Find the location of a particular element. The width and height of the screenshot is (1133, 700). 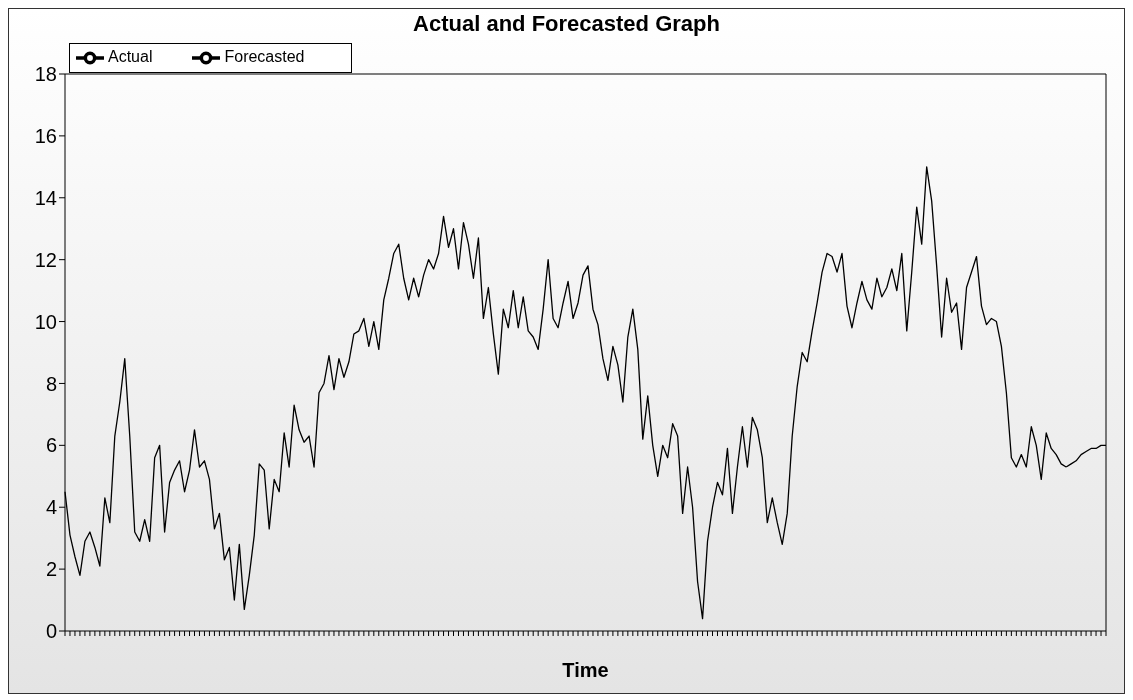

y-tick-label: 6 is located at coordinates (51, 445).